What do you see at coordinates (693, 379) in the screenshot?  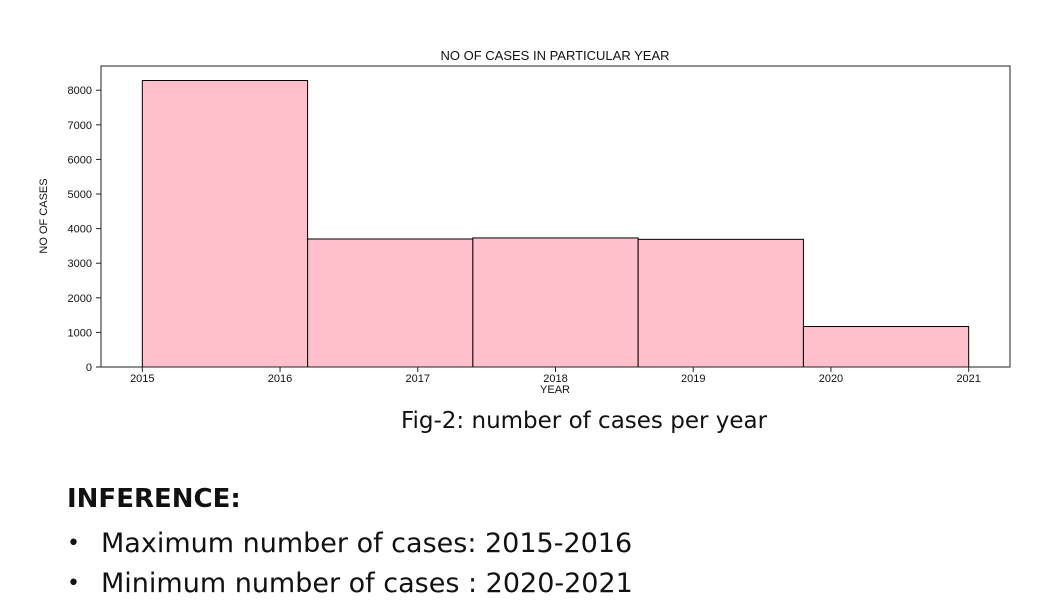 I see `x-tick-label: 2019` at bounding box center [693, 379].